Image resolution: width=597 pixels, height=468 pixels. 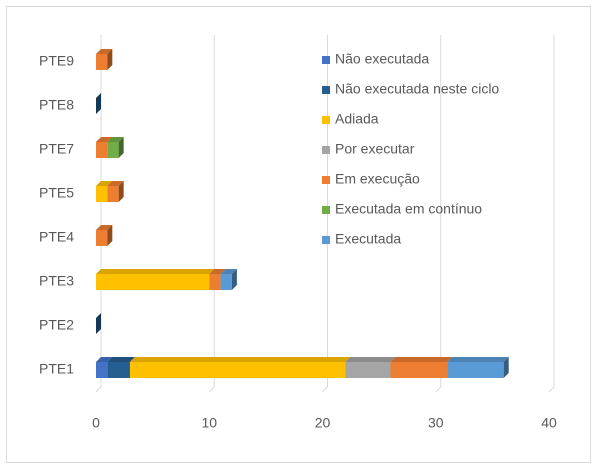 What do you see at coordinates (56, 369) in the screenshot?
I see `y-tick-label: PTE1` at bounding box center [56, 369].